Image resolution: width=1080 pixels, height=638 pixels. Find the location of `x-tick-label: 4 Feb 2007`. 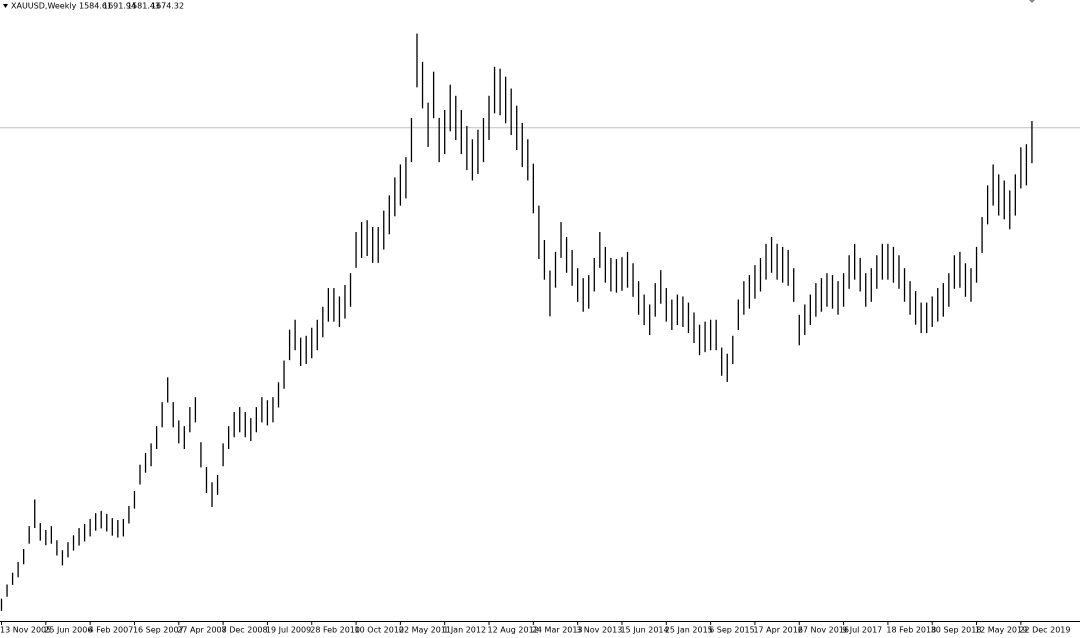

x-tick-label: 4 Feb 2007 is located at coordinates (111, 630).